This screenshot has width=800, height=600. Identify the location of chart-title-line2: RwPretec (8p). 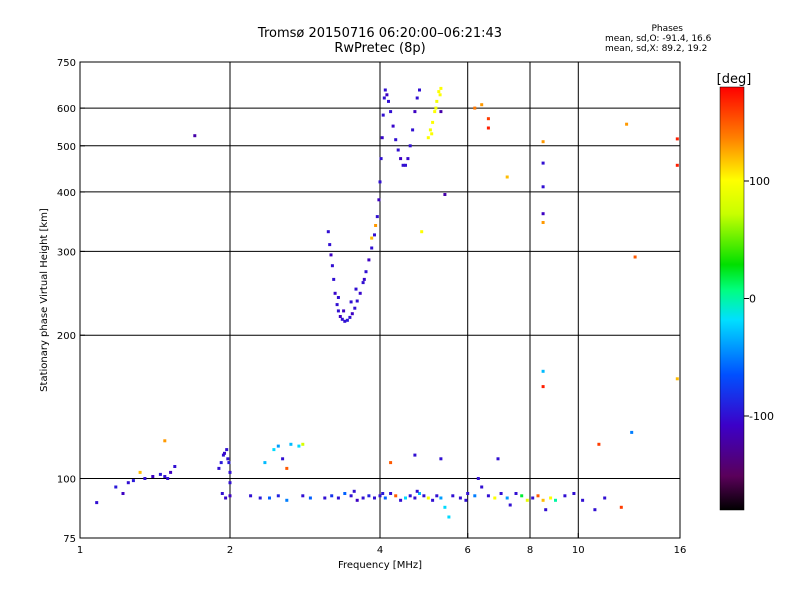
(380, 48).